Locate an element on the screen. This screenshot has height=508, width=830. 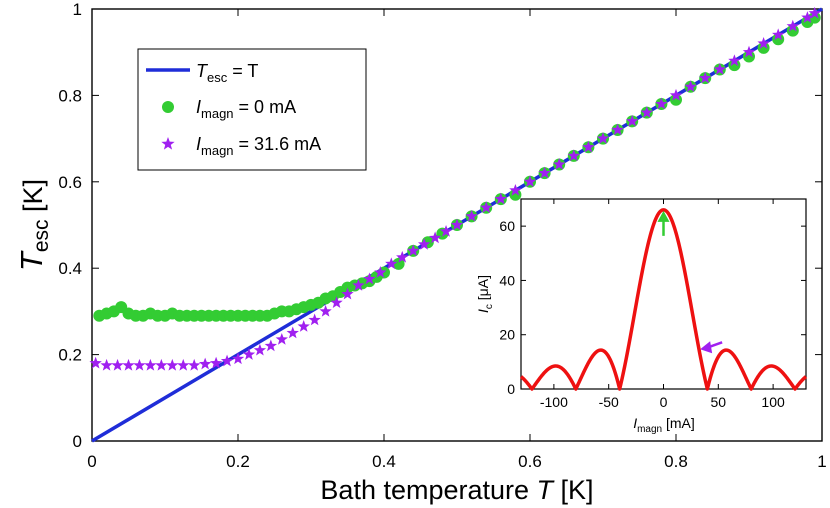
legend-label-0ma: Imagn = 0 mA is located at coordinates (246, 109).